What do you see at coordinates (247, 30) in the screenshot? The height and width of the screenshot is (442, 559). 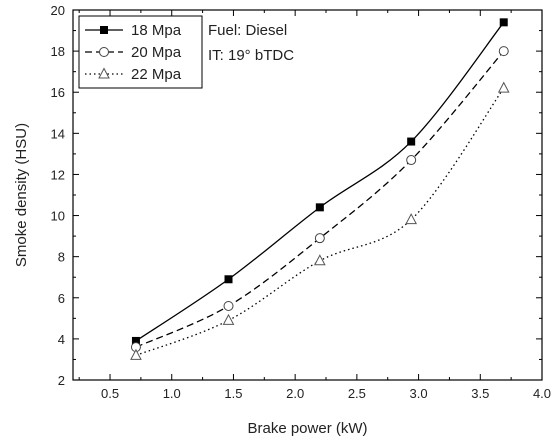 I see `annotation-fuel: Fuel: Diesel` at bounding box center [247, 30].